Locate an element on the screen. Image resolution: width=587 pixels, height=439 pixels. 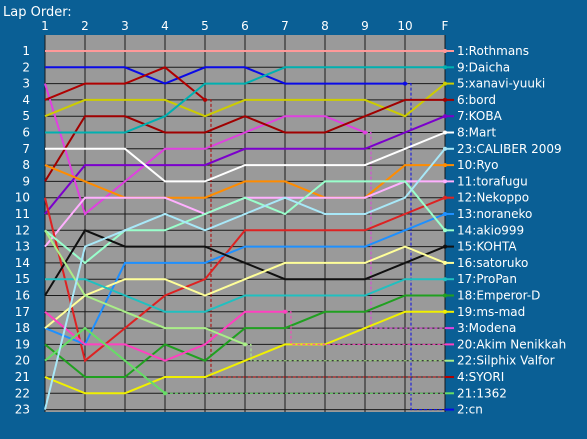
y-tick-label: 19 is located at coordinates (22, 344).